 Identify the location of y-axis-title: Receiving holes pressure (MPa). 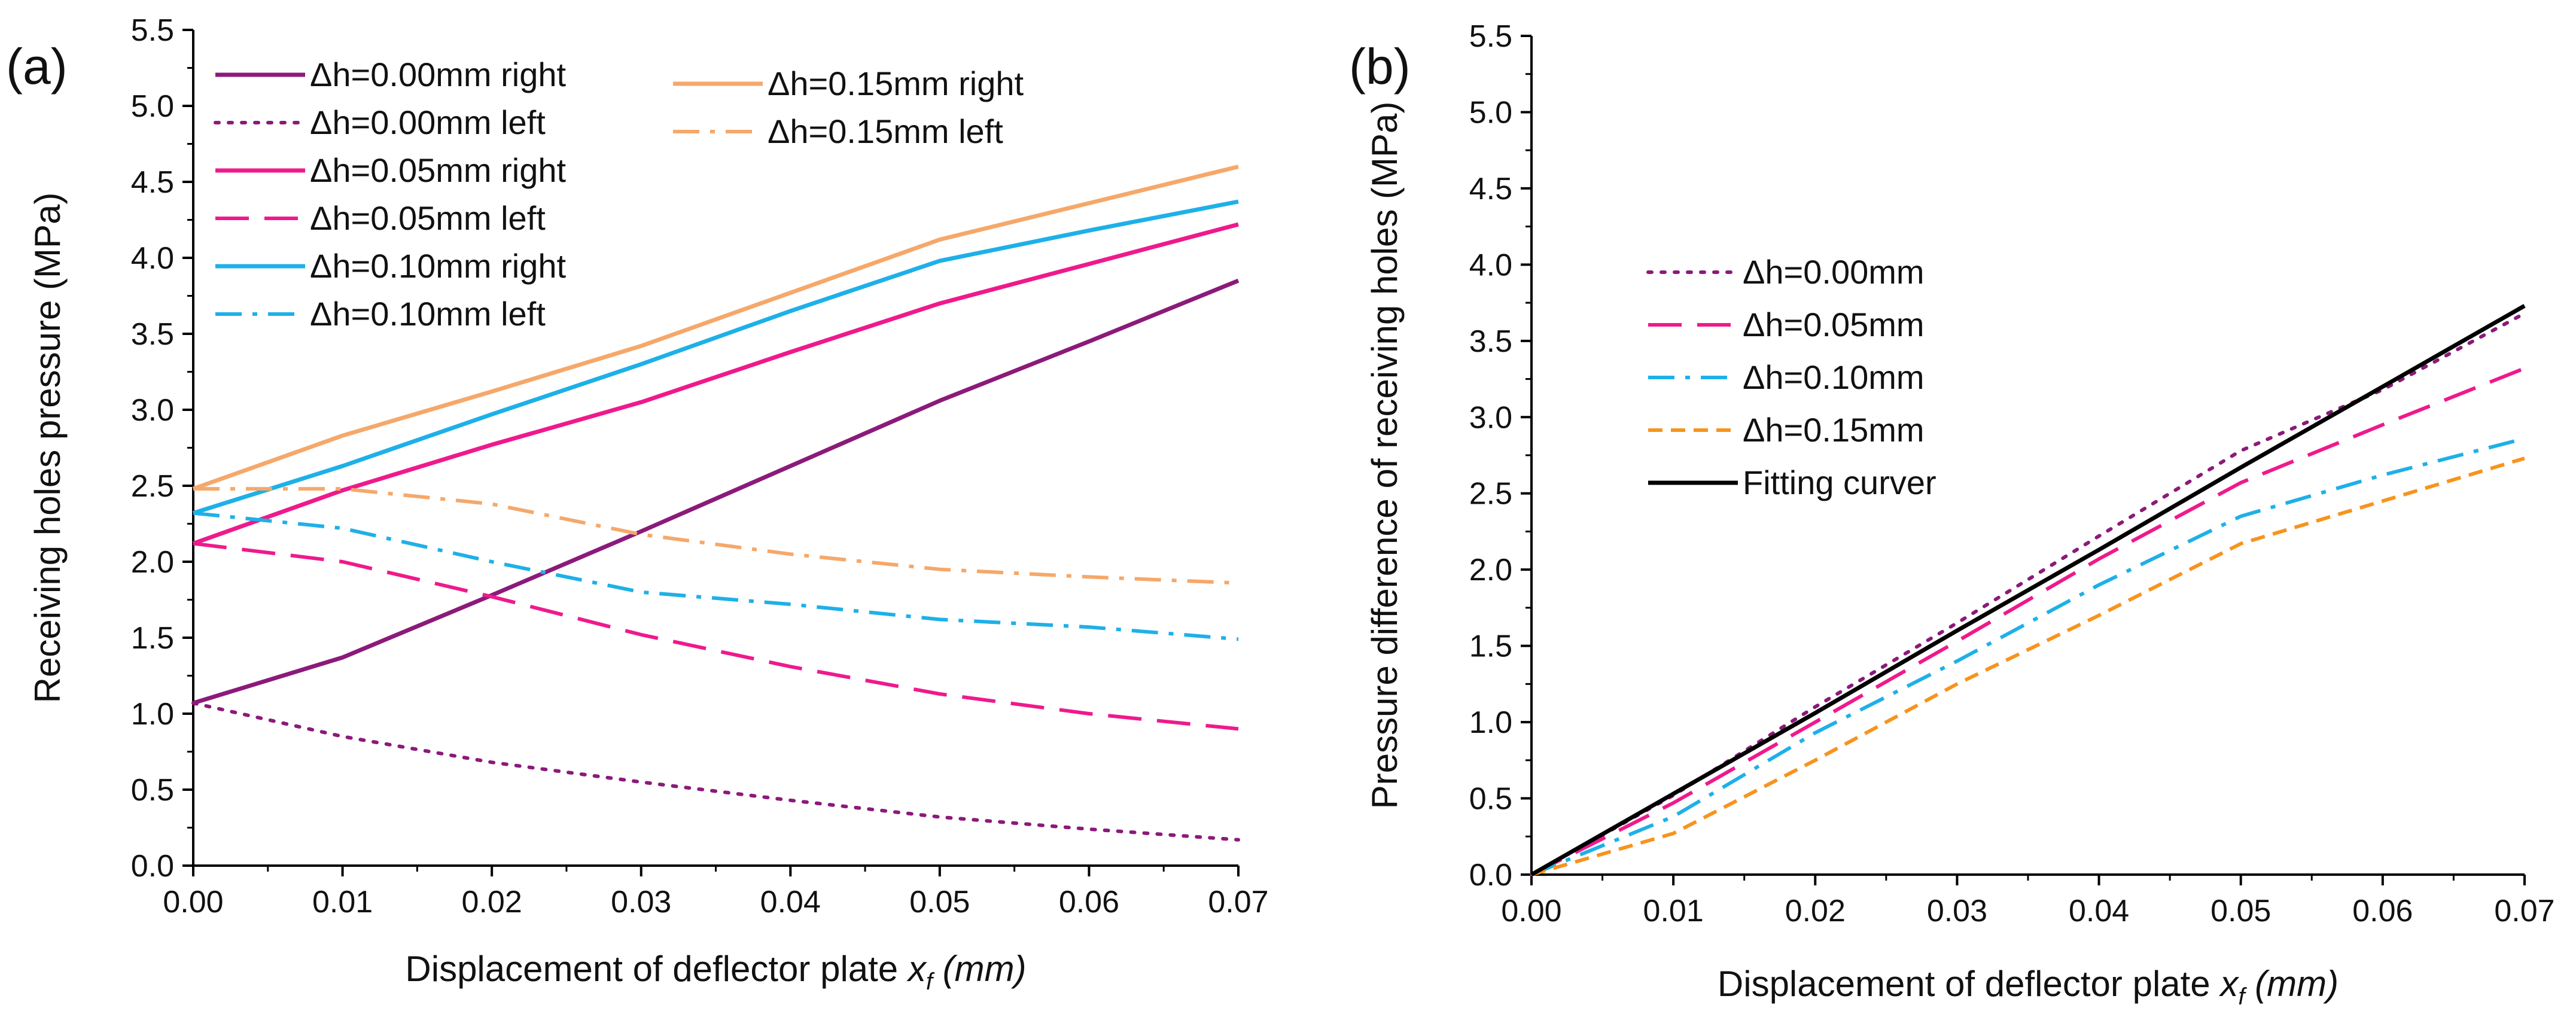
(48, 448).